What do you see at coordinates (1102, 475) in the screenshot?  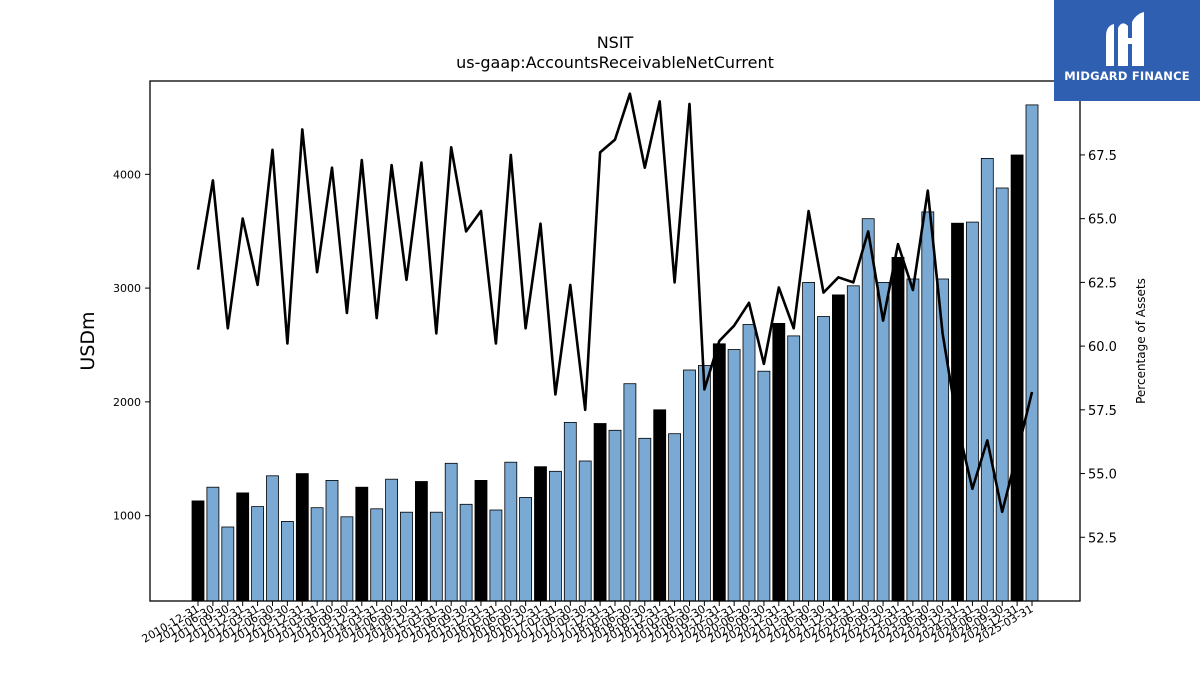 I see `y2-tick-label: 55.0` at bounding box center [1102, 475].